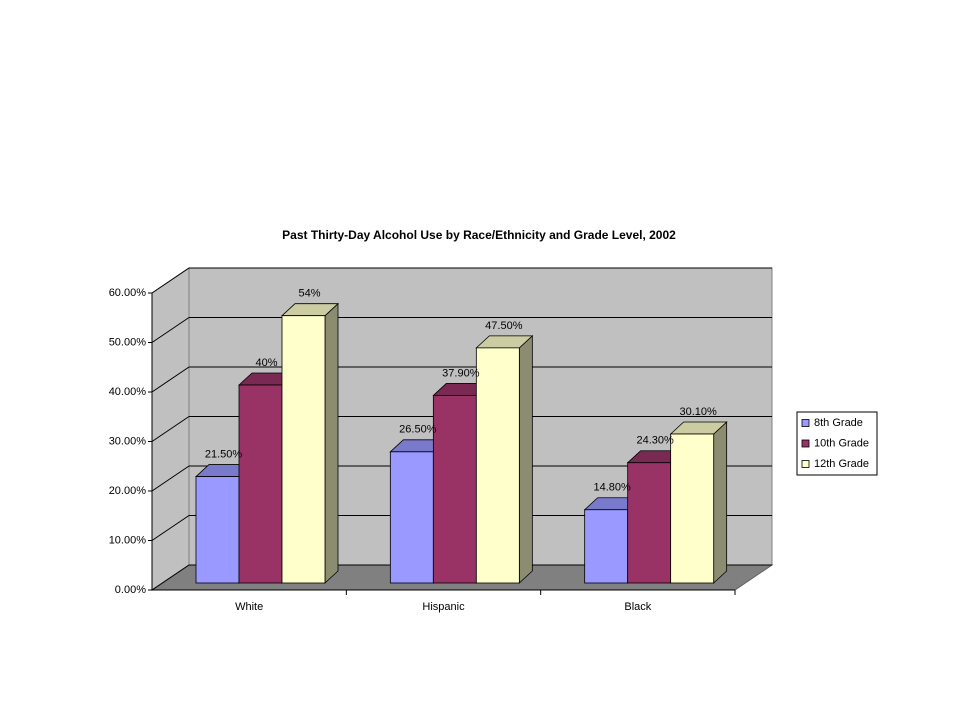 The width and height of the screenshot is (960, 720). What do you see at coordinates (224, 454) in the screenshot?
I see `value-label: 21.50%` at bounding box center [224, 454].